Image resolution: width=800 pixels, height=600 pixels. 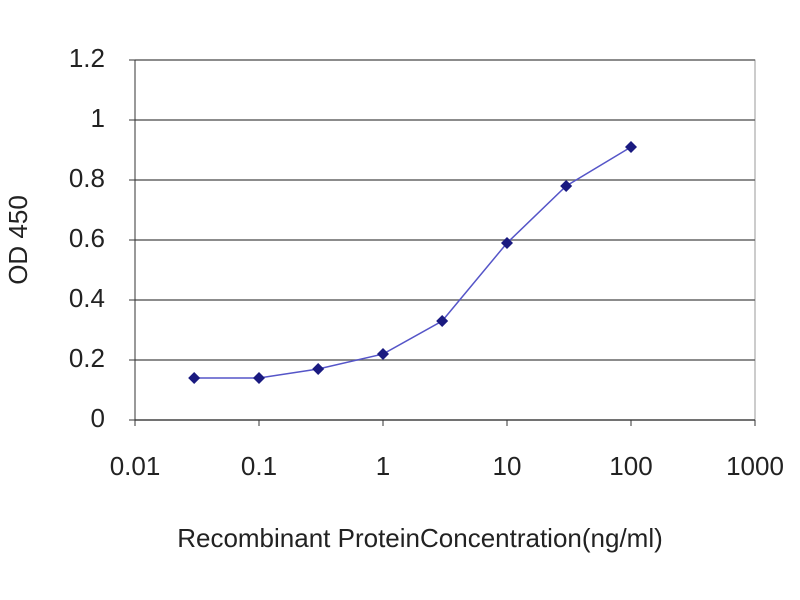 What do you see at coordinates (135, 466) in the screenshot?
I see `x-tick-label: 0.01` at bounding box center [135, 466].